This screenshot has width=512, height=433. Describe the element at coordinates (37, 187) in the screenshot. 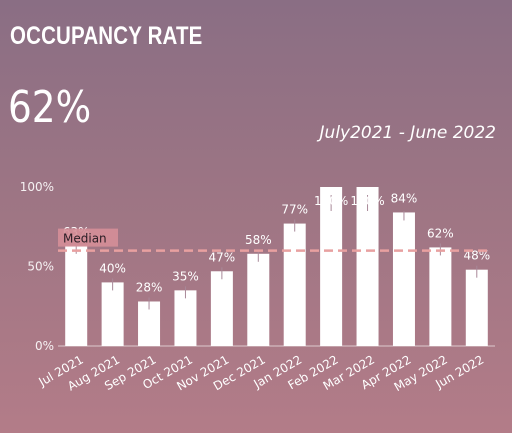

I see `y-tick-label: 100%` at that location.